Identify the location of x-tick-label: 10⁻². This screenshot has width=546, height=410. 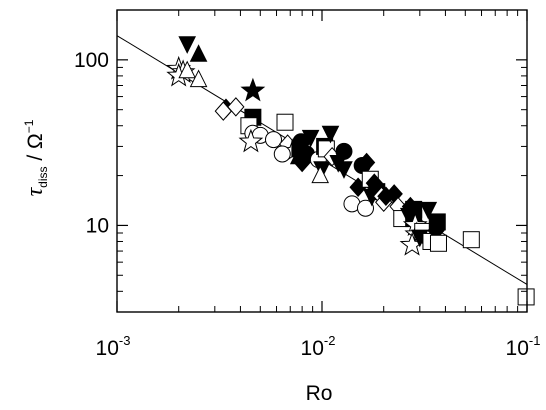
(318, 346).